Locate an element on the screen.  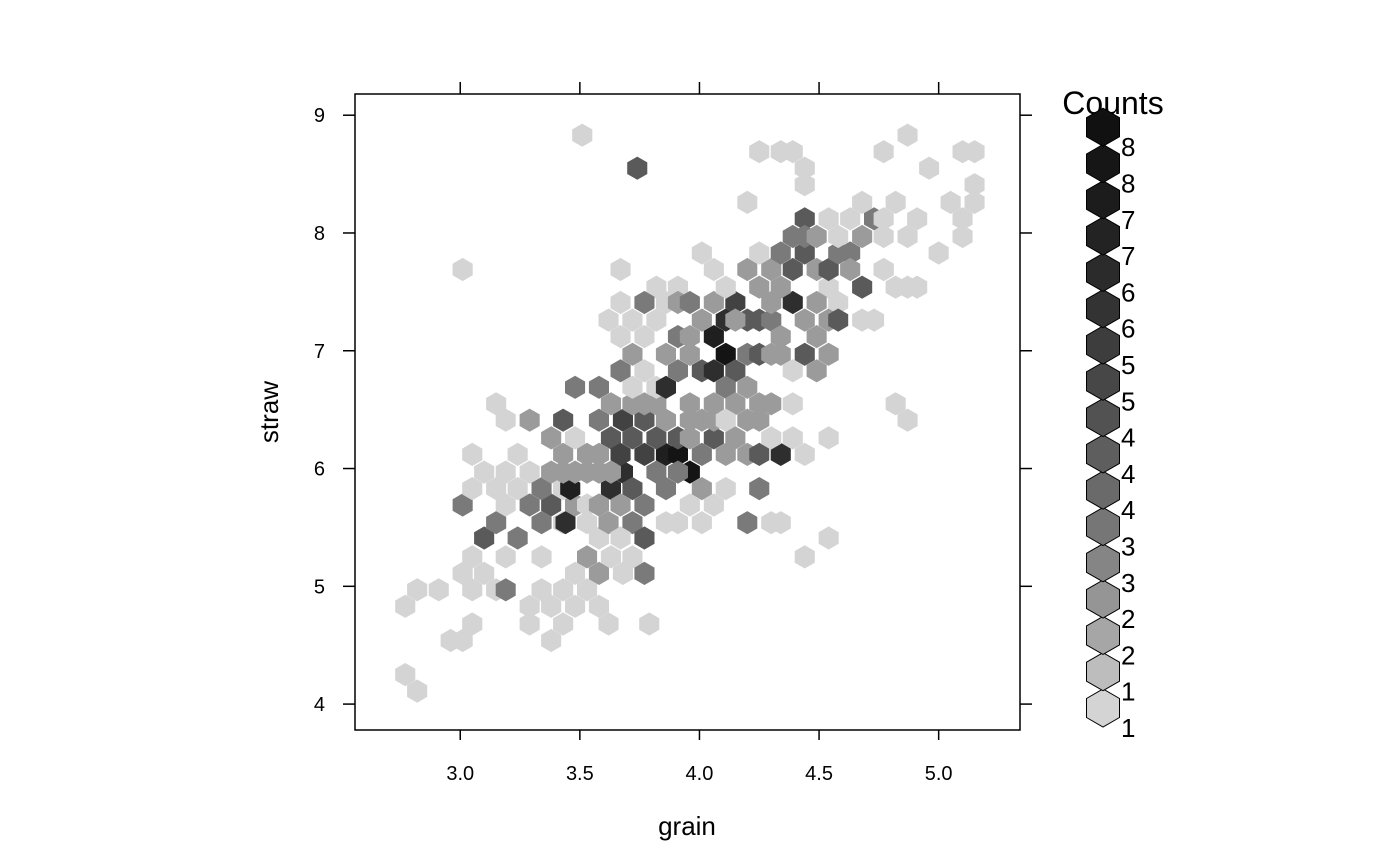
y-tick-label-0: 4 is located at coordinates (319, 705).